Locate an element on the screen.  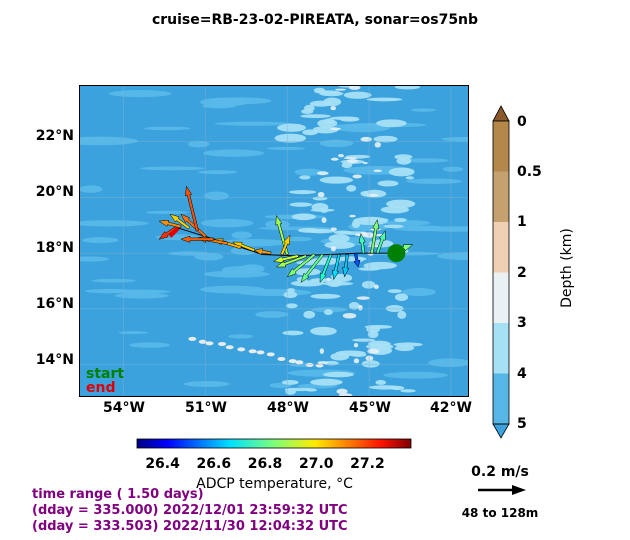
track-markers is located at coordinates (287, 244).